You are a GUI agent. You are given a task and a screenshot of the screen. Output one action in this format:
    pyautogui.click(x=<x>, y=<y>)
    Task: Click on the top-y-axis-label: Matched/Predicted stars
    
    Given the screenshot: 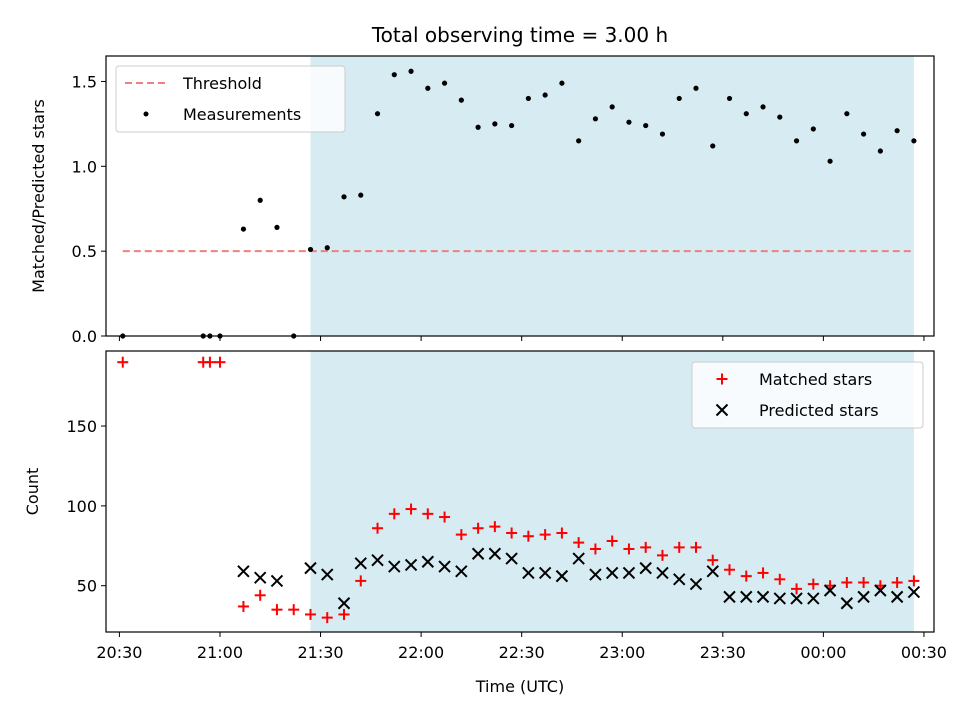 What is the action you would take?
    pyautogui.click(x=38, y=196)
    